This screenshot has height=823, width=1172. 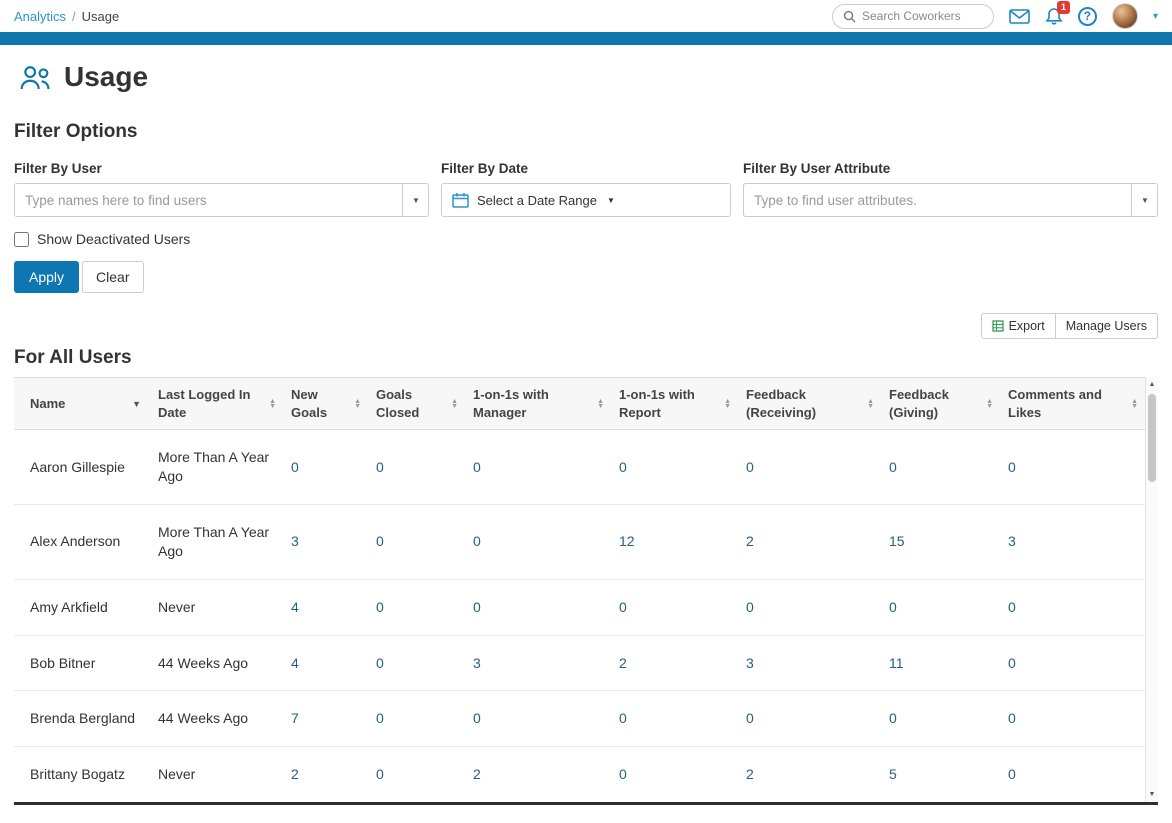 What do you see at coordinates (1144, 200) in the screenshot?
I see `filter-attribute-dropdown-toggle: ▼` at bounding box center [1144, 200].